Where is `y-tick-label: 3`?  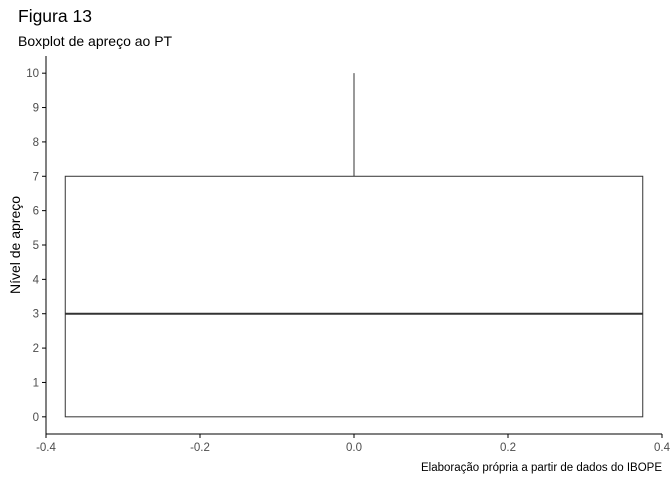
y-tick-label: 3 is located at coordinates (36, 315).